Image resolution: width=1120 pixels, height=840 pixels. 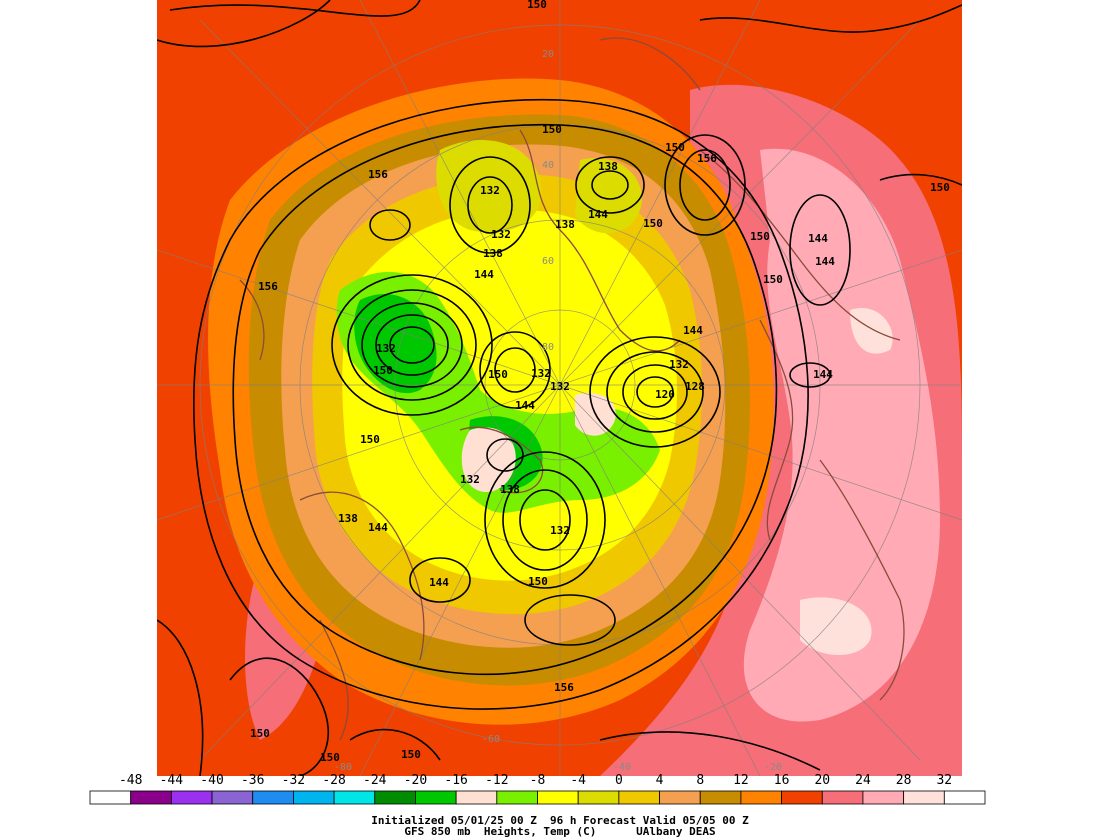 I want to click on color-bar-tick-label: 0, so click(x=619, y=780).